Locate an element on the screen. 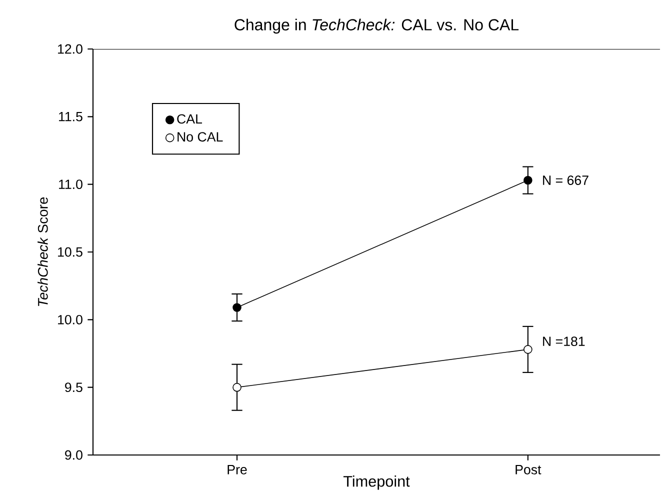 The width and height of the screenshot is (661, 504). legend-label: CAL is located at coordinates (189, 119).